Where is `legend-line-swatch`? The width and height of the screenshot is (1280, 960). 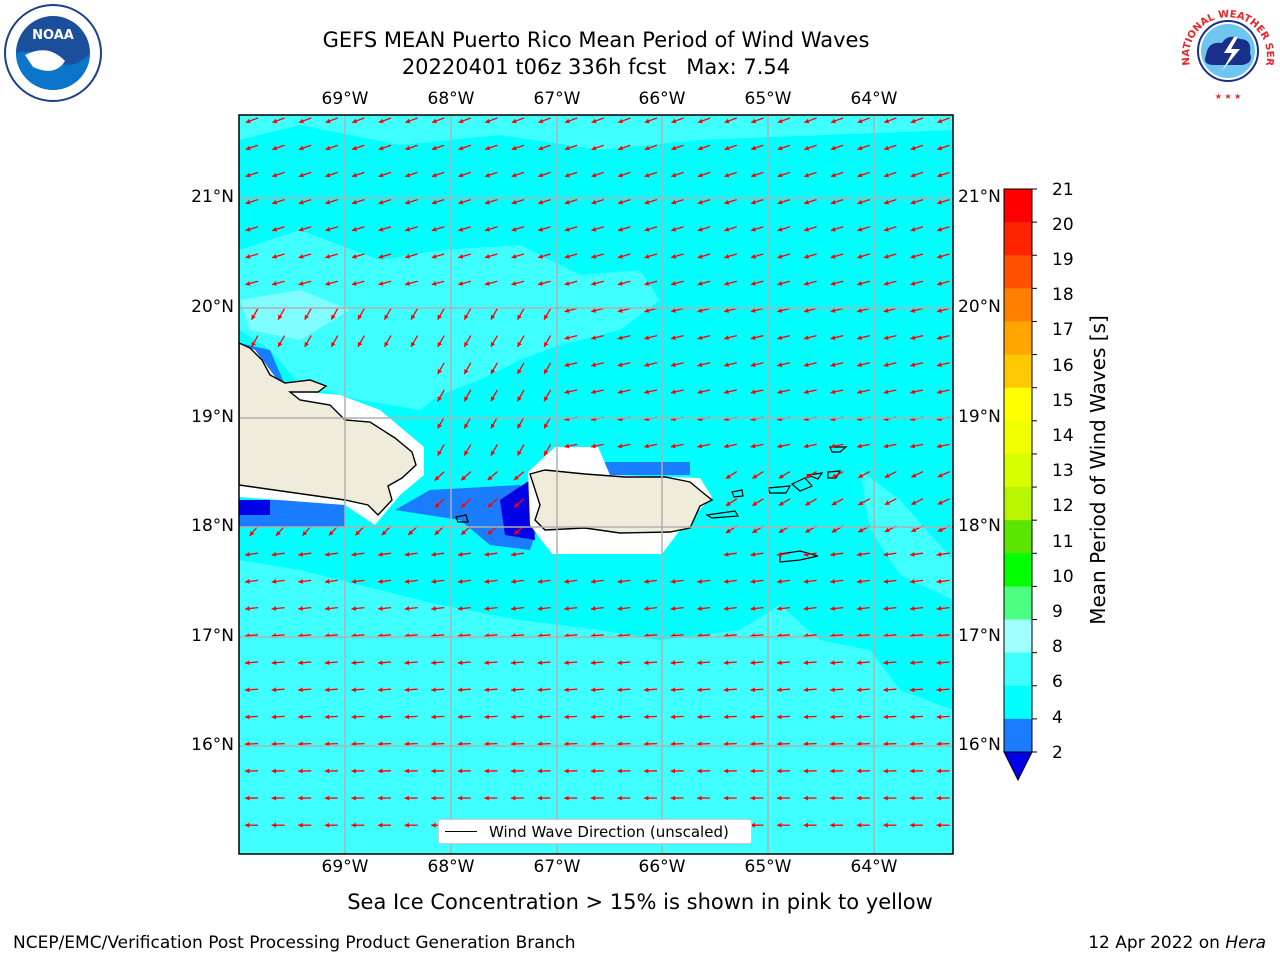
legend-line-swatch is located at coordinates (461, 831).